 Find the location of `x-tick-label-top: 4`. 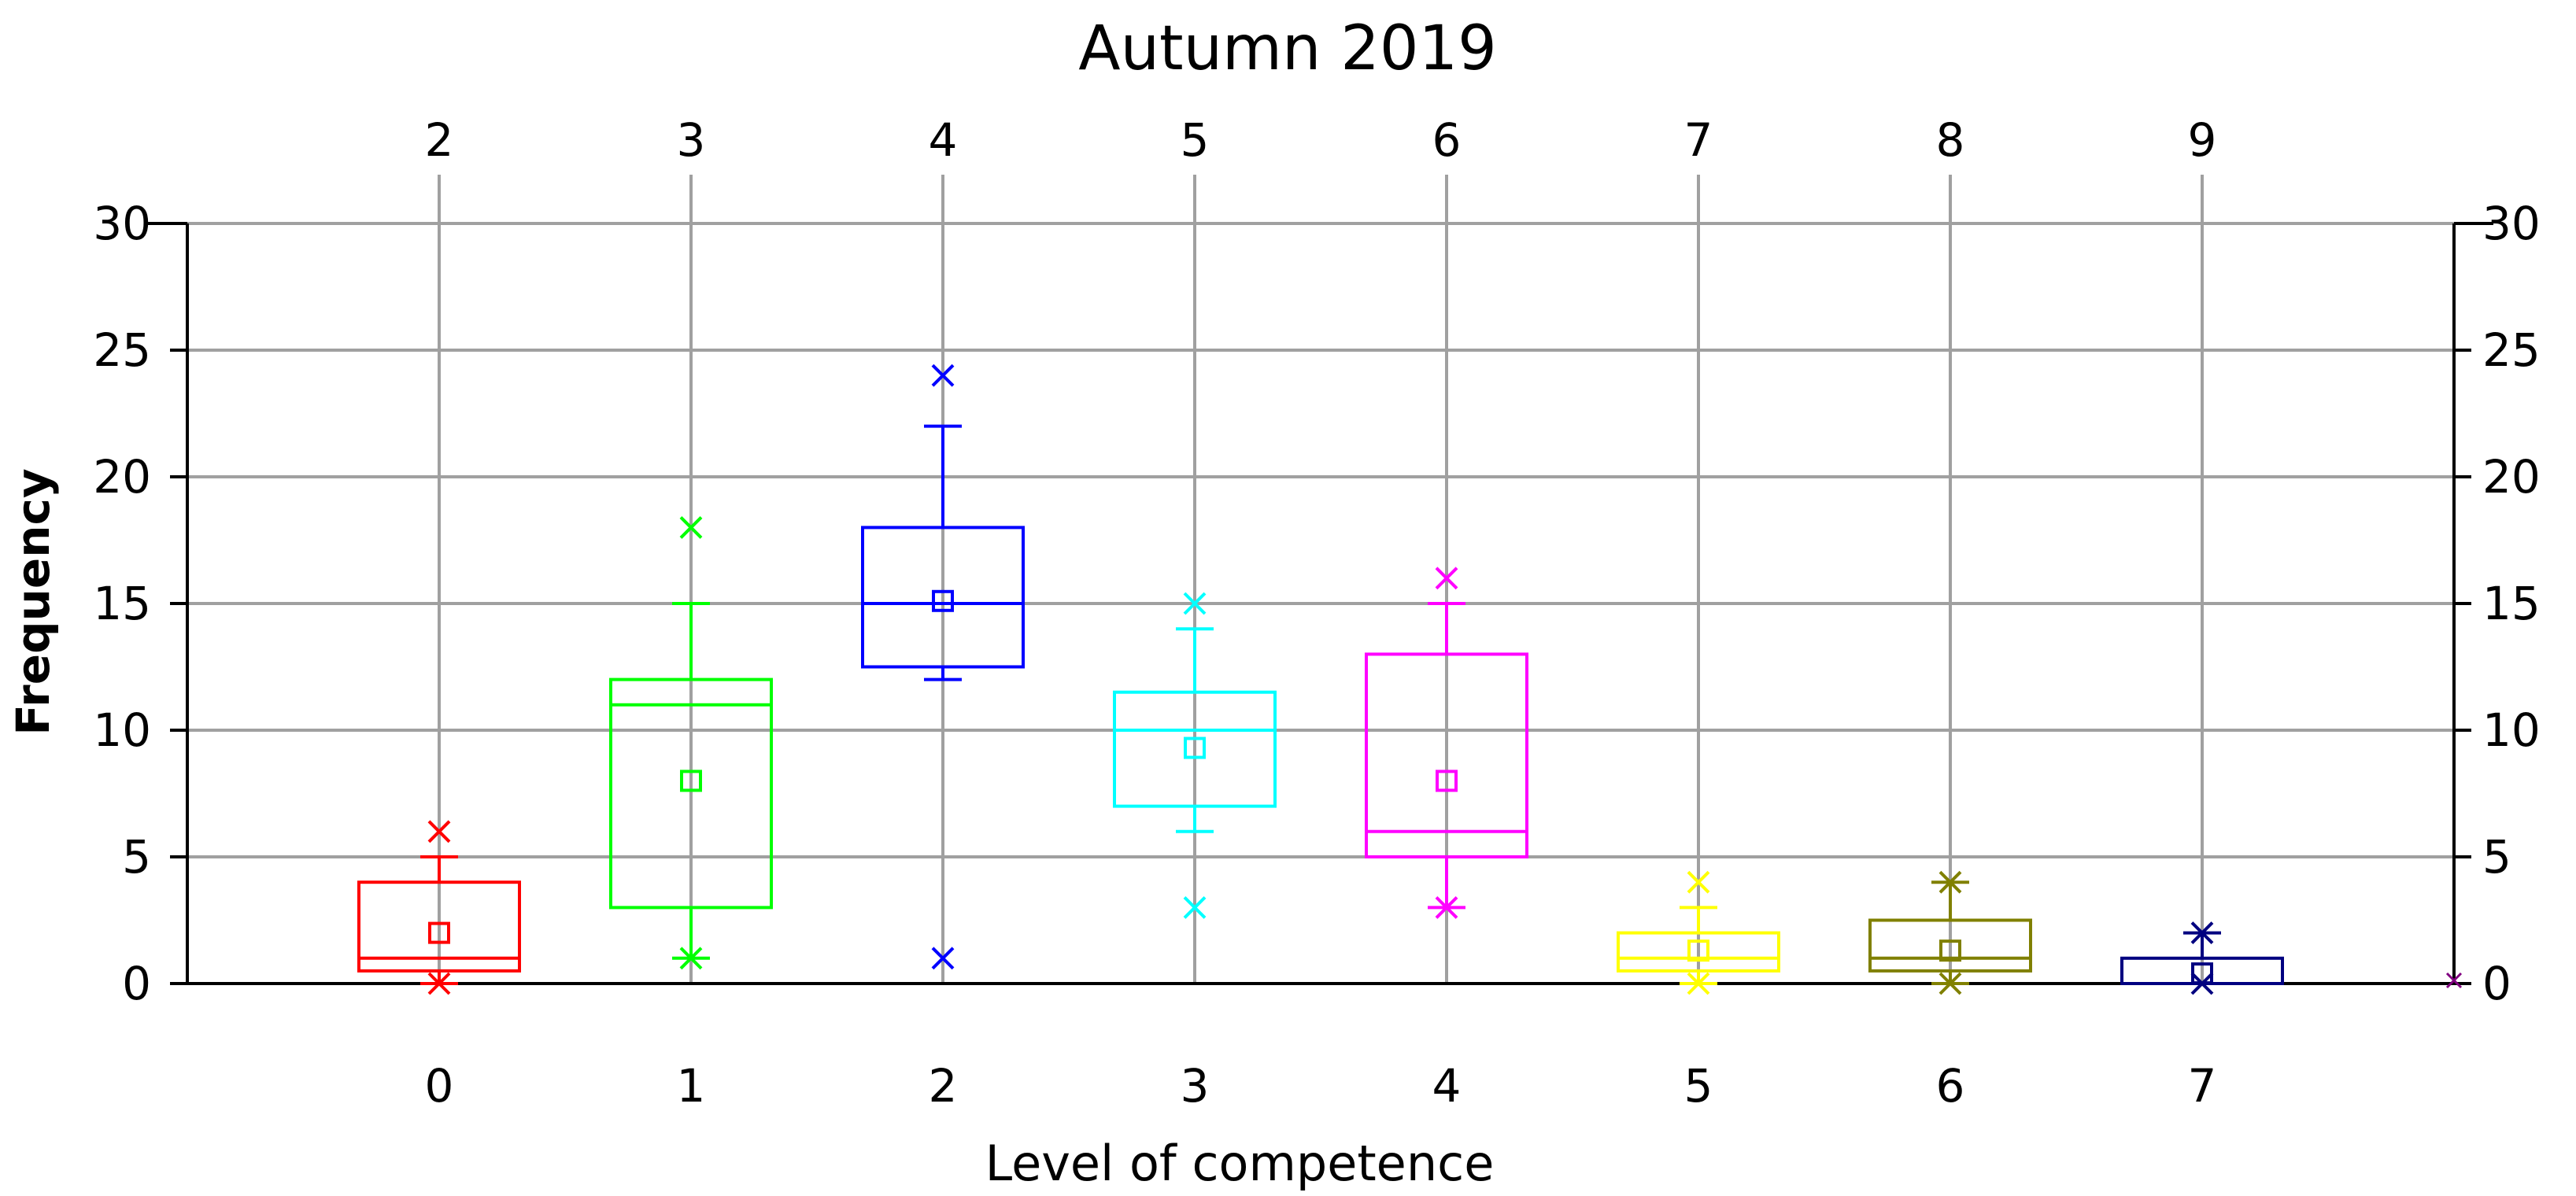

x-tick-label-top: 4 is located at coordinates (943, 140).